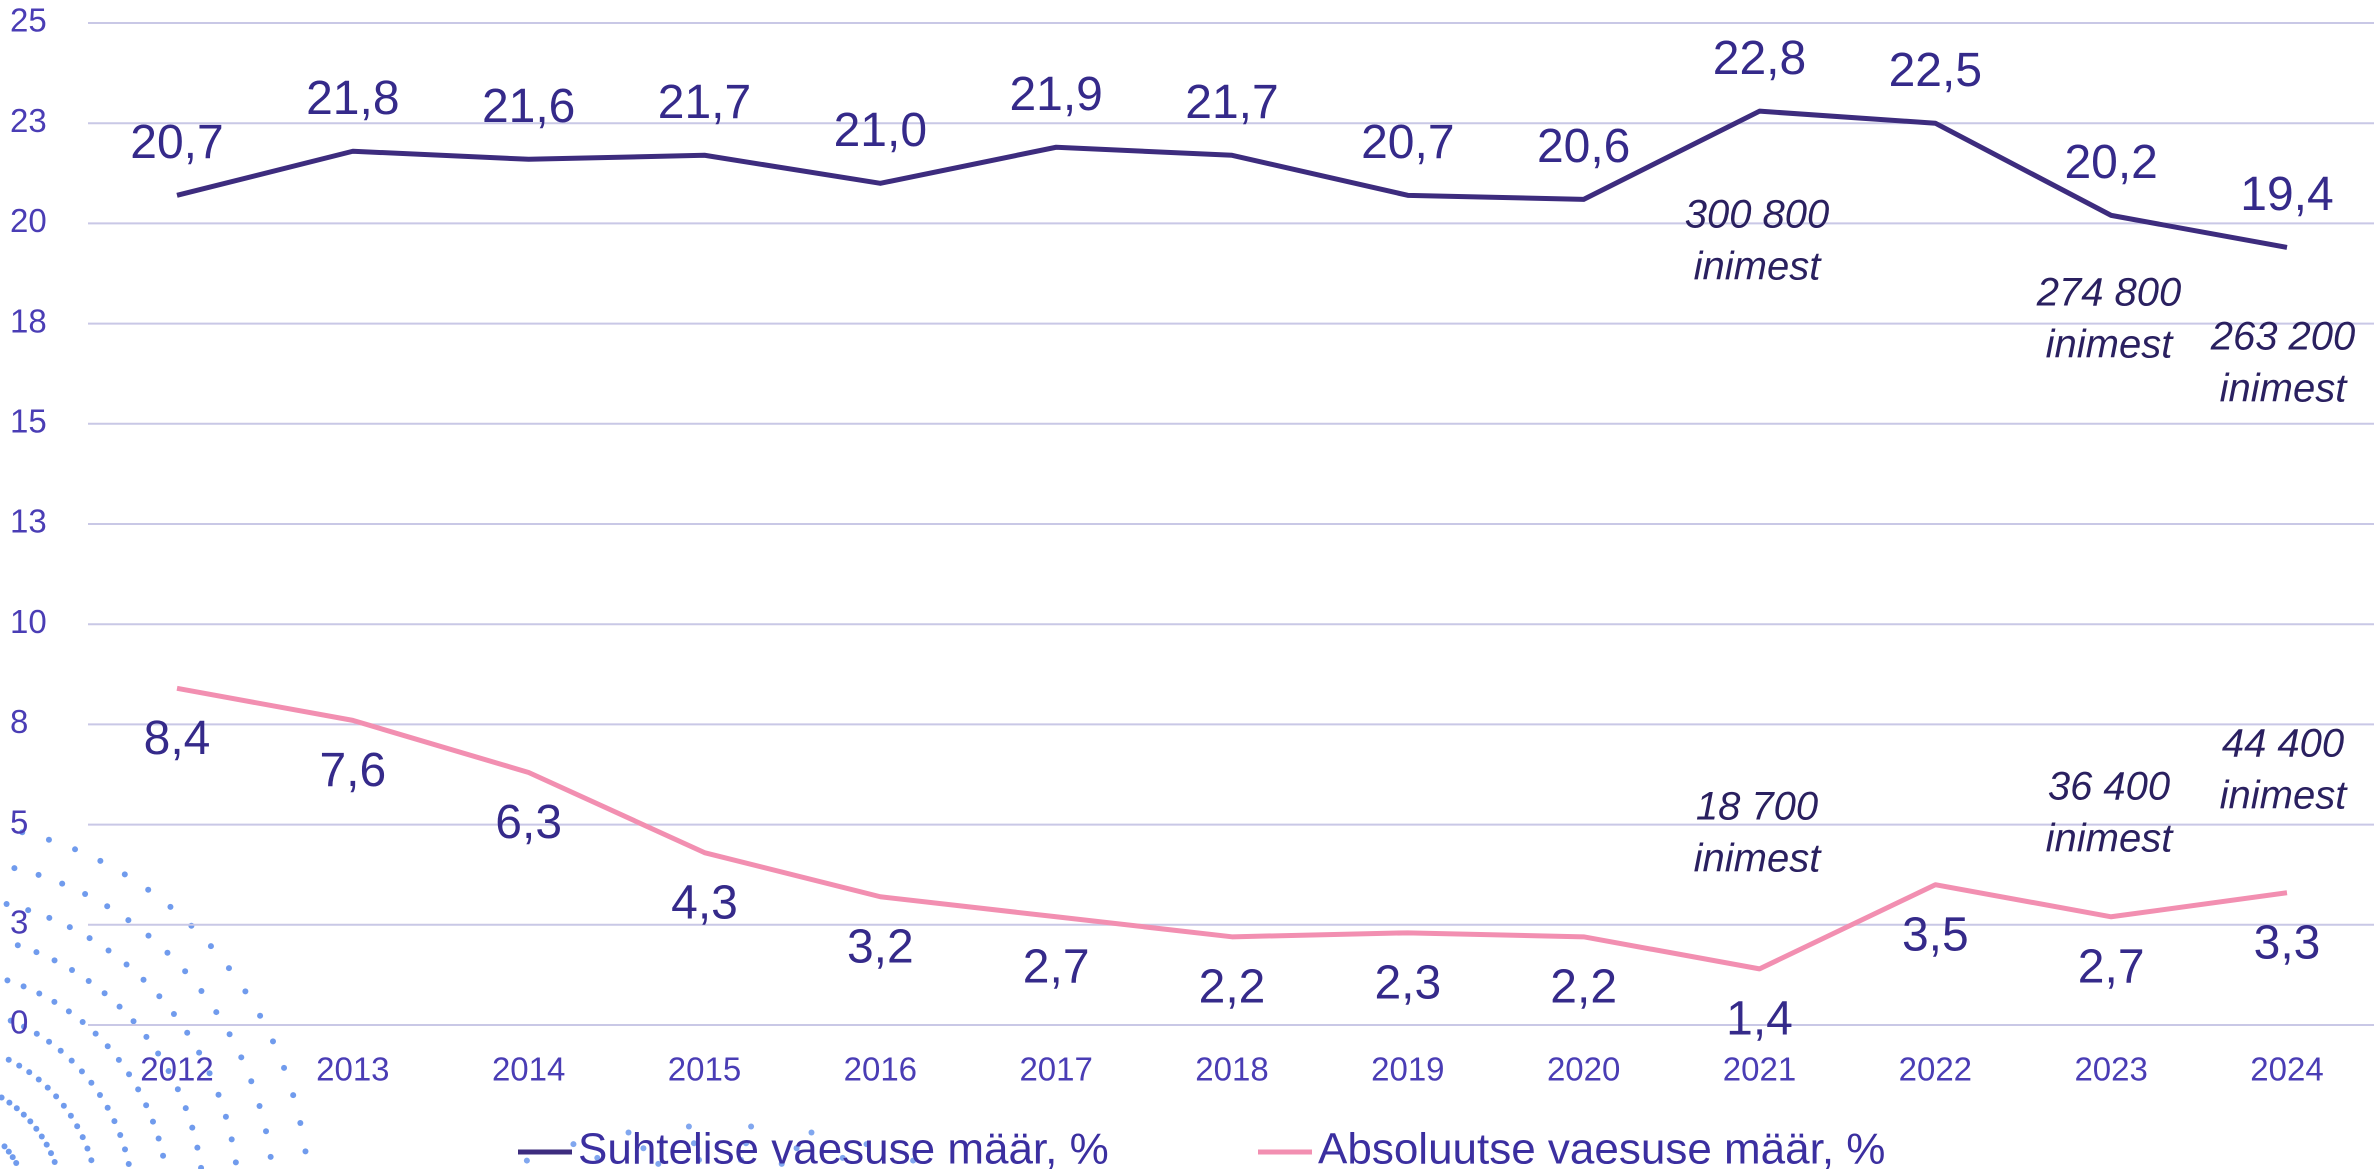  What do you see at coordinates (28, 120) in the screenshot?
I see `y-tick-label: 23` at bounding box center [28, 120].